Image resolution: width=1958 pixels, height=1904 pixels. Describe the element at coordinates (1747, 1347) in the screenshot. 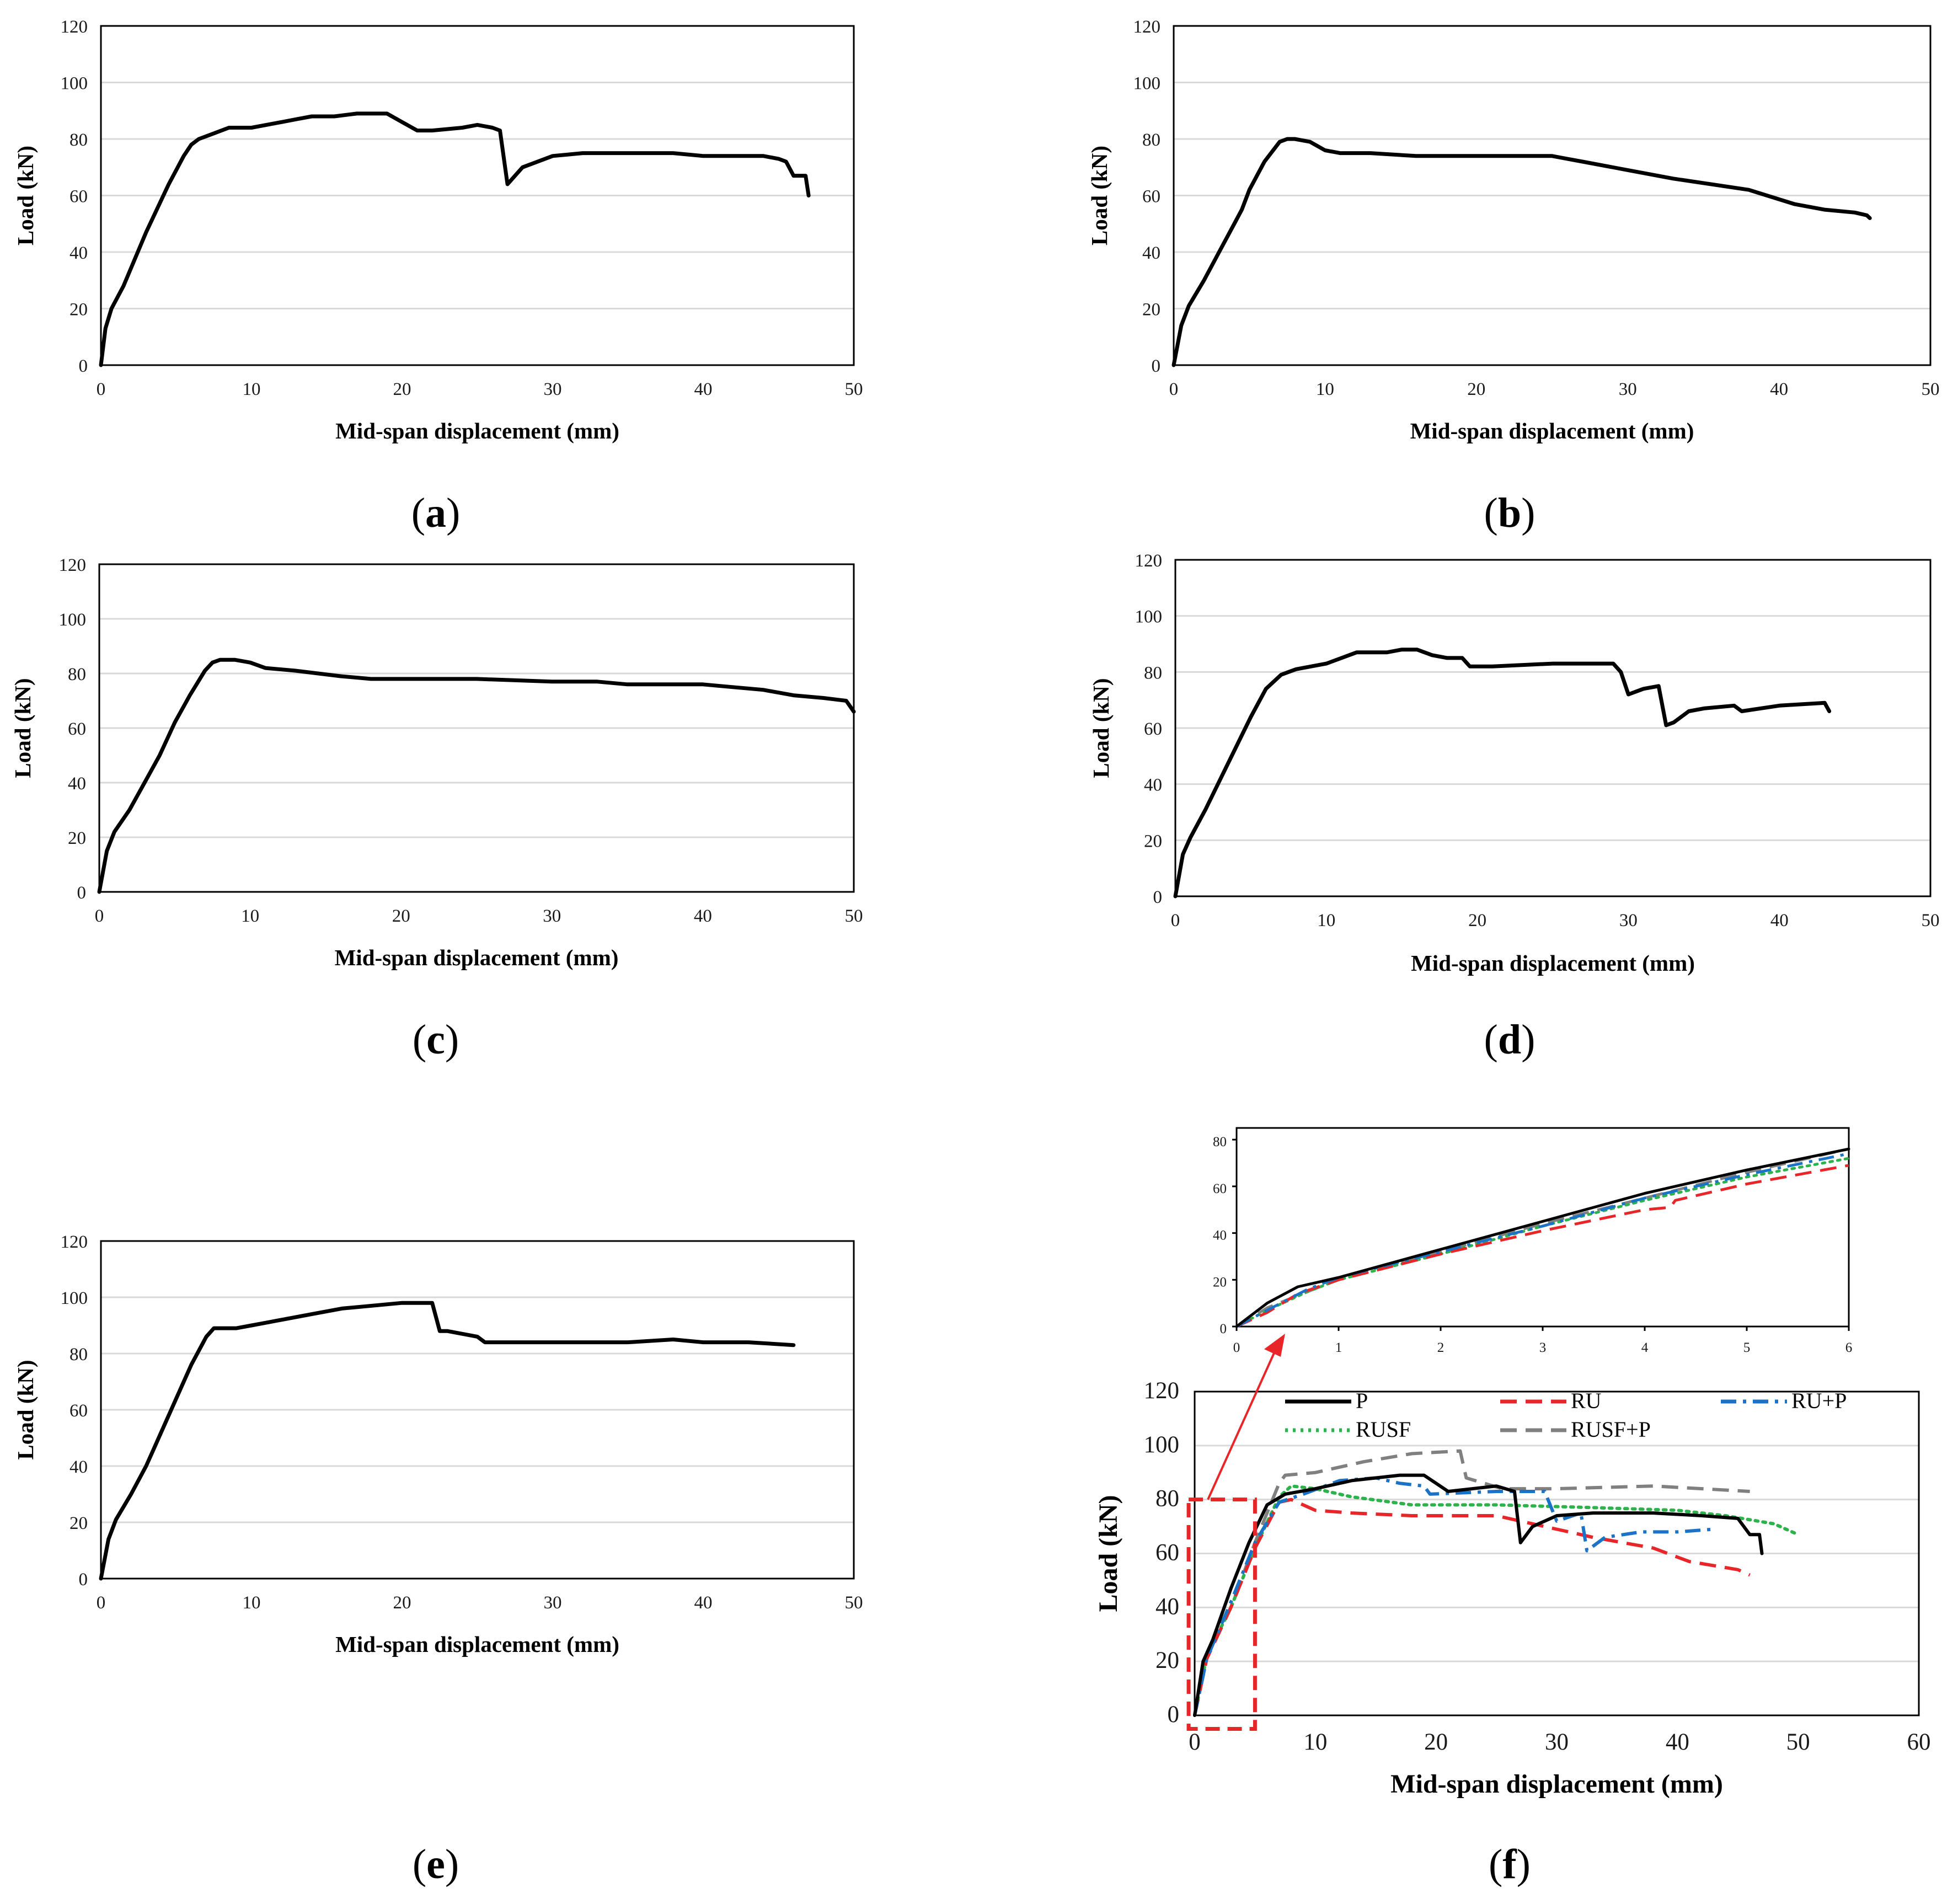

I see `x-tick-label: 5` at that location.